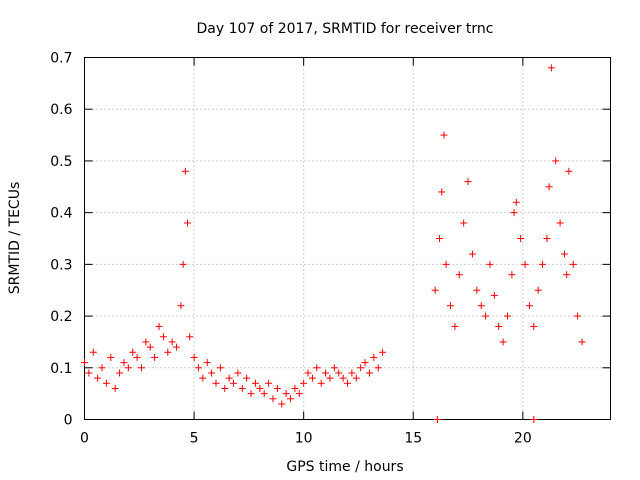 The image size is (640, 480). Describe the element at coordinates (68, 421) in the screenshot. I see `y-tick-label: 0` at that location.